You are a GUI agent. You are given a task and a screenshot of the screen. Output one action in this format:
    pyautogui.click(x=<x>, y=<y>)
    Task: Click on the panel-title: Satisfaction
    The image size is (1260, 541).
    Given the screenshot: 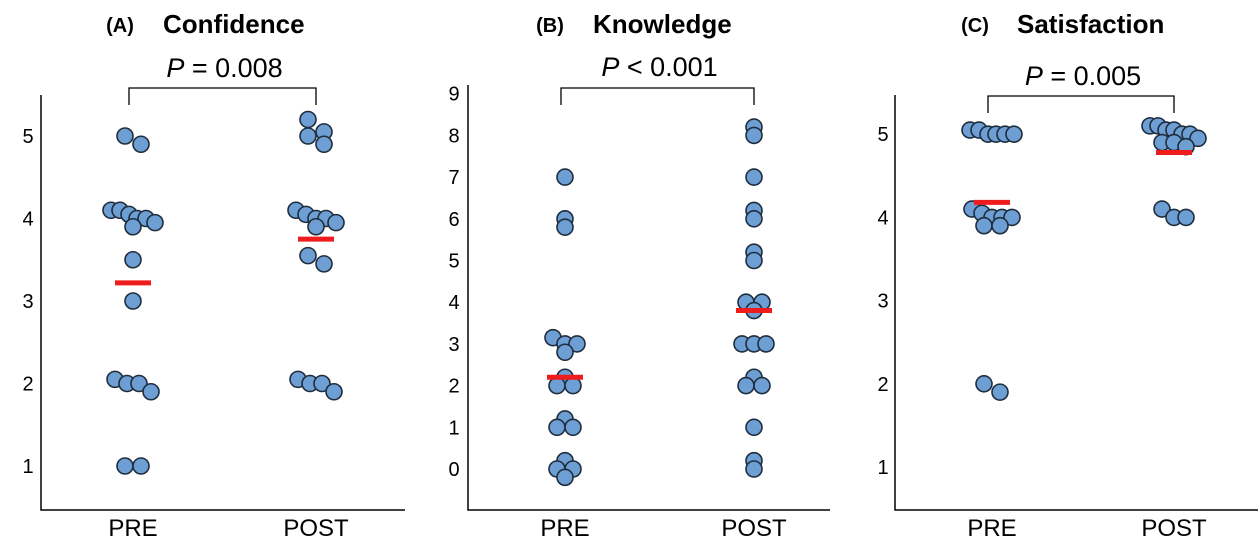 What is the action you would take?
    pyautogui.click(x=1090, y=24)
    